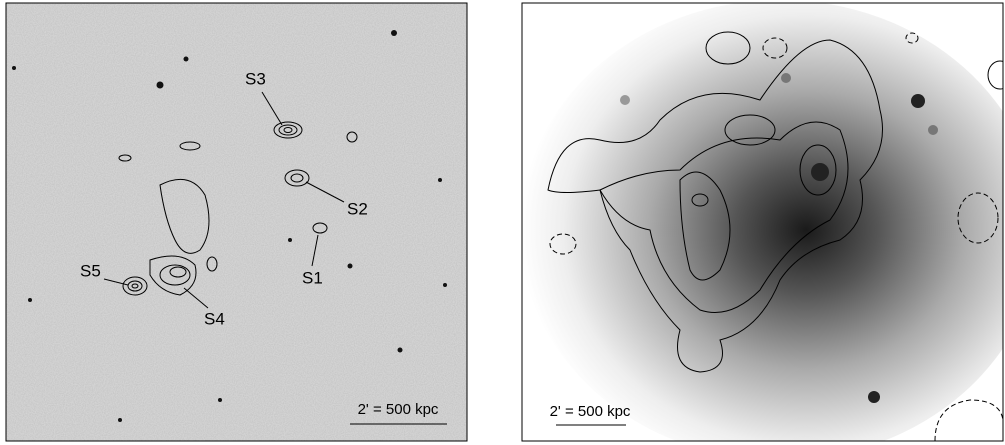 The image size is (1005, 445). What do you see at coordinates (312, 277) in the screenshot?
I see `source-label: S1` at bounding box center [312, 277].